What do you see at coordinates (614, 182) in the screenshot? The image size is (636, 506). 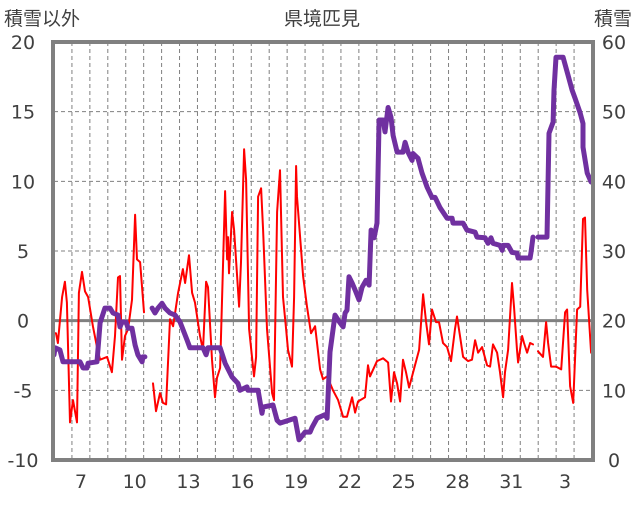 I see `right-y-tick-label: 40` at bounding box center [614, 182].